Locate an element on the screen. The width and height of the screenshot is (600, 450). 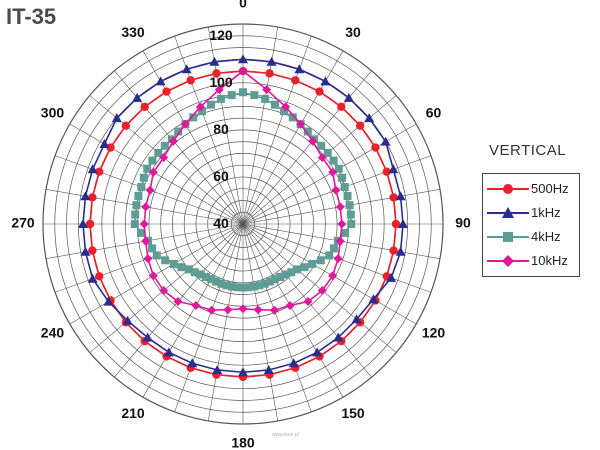
legend-item-4khz: 4kHz is located at coordinates (531, 237).